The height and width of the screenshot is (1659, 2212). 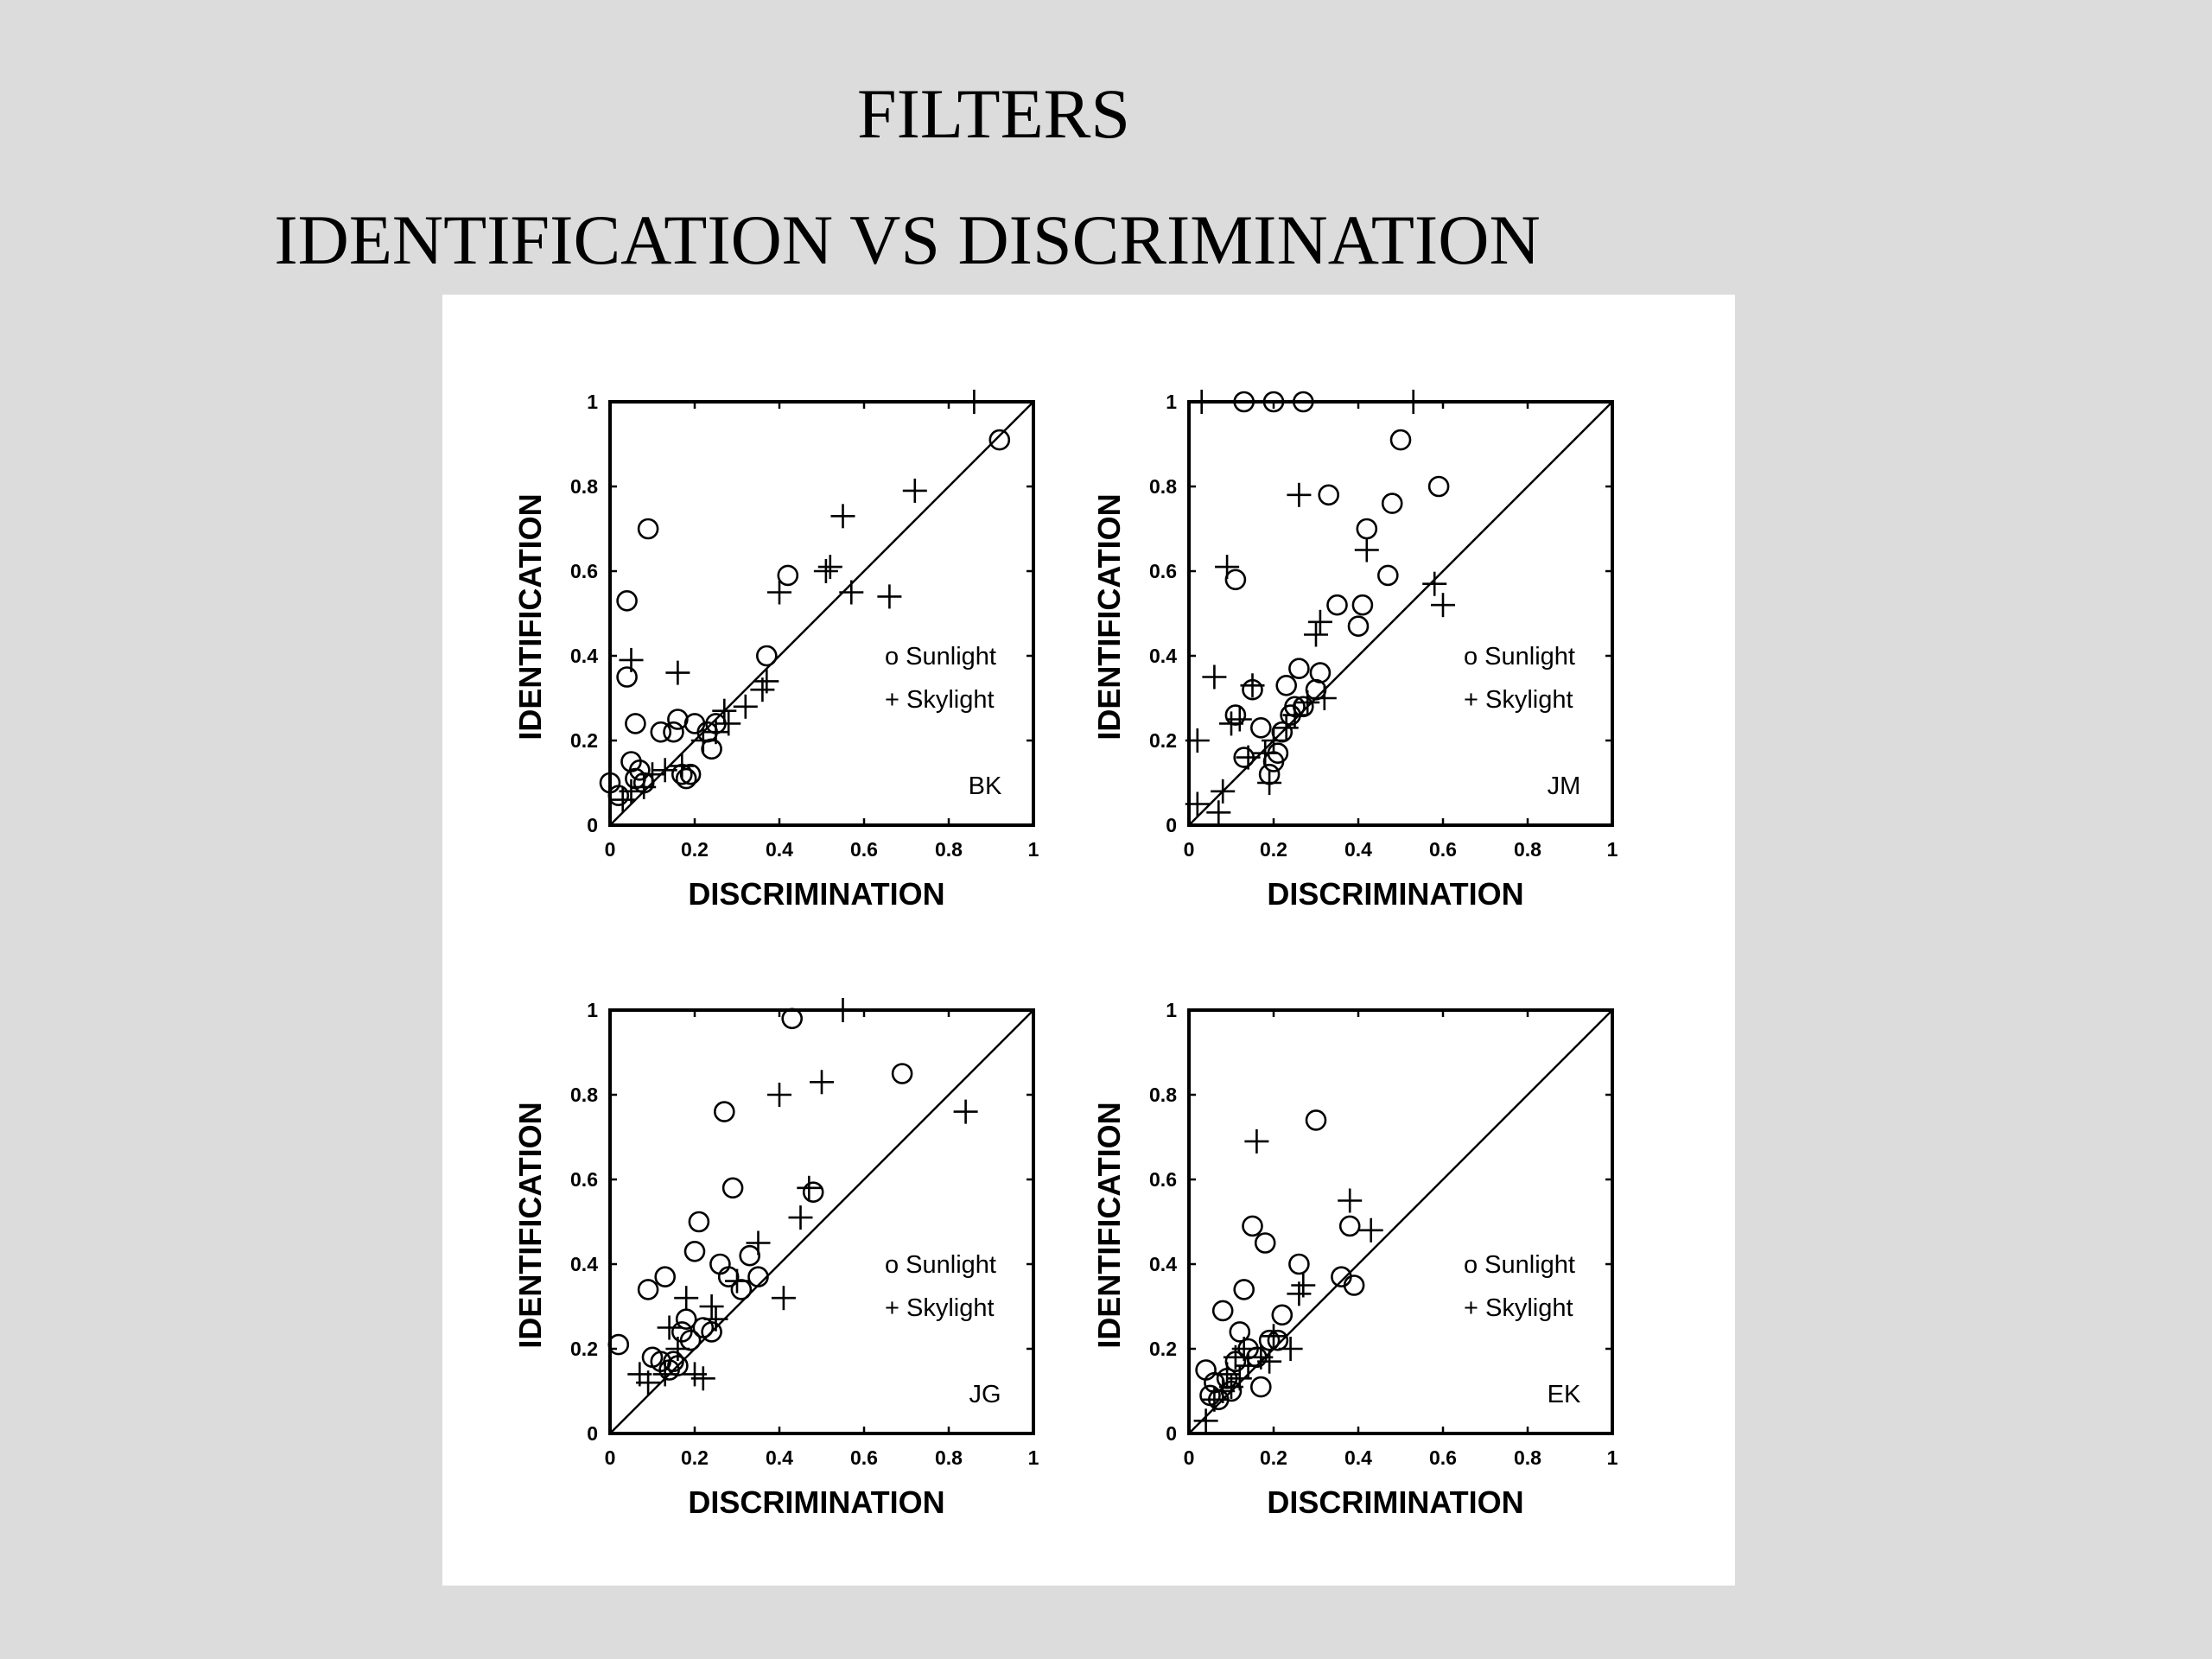 I want to click on x-axis-label: DISCRIMINATION, so click(x=1395, y=1502).